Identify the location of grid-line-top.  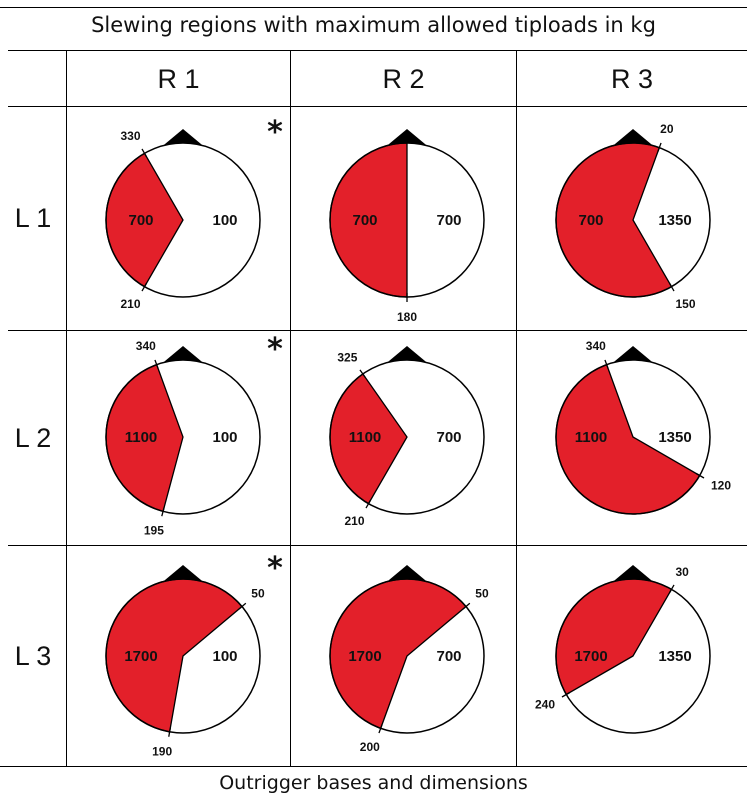
(373, 7).